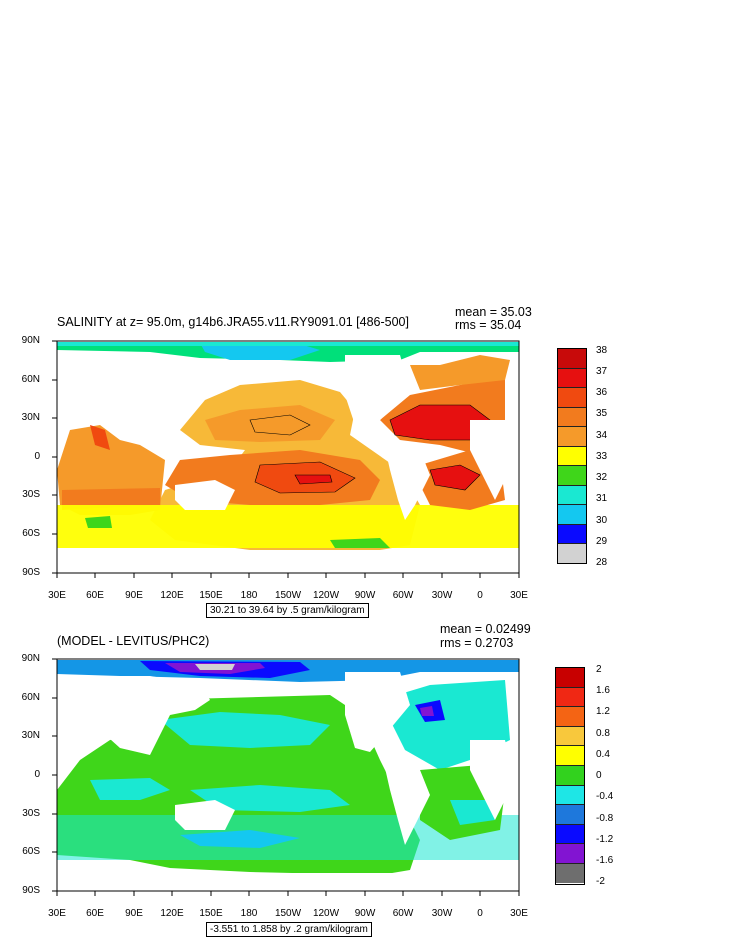 This screenshot has width=733, height=945. What do you see at coordinates (287, 610) in the screenshot?
I see `contour-range-info: 30.21 to 39.64 by .5 gram/kilogram` at bounding box center [287, 610].